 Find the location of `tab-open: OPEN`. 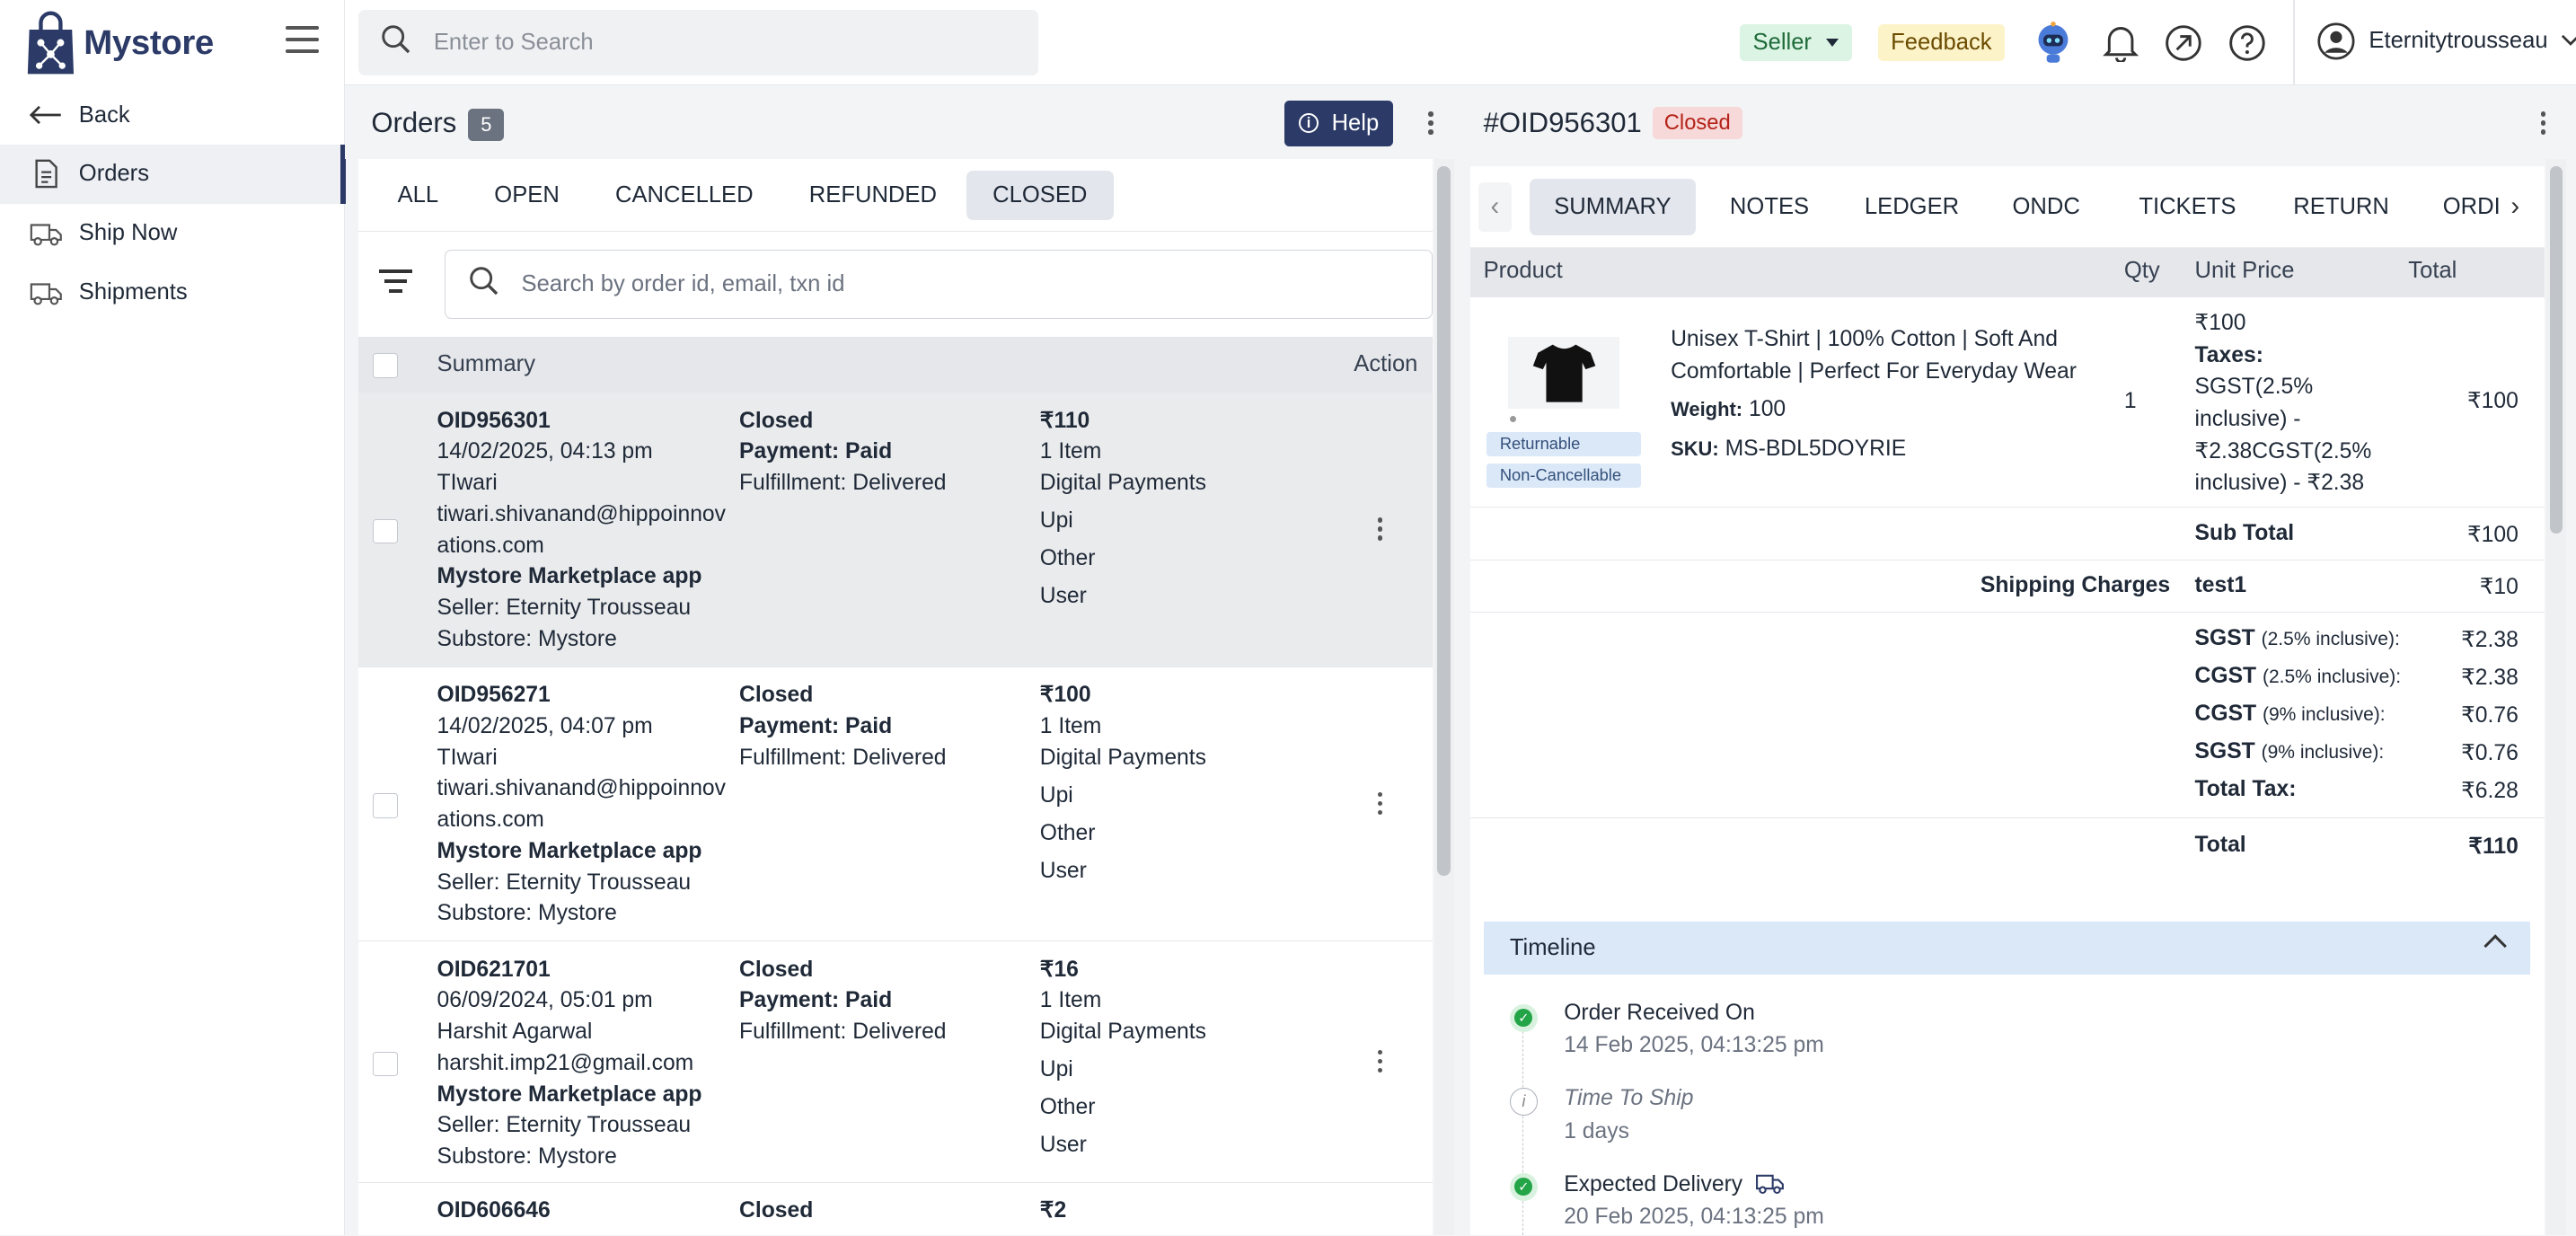

tab-open: OPEN is located at coordinates (527, 194).